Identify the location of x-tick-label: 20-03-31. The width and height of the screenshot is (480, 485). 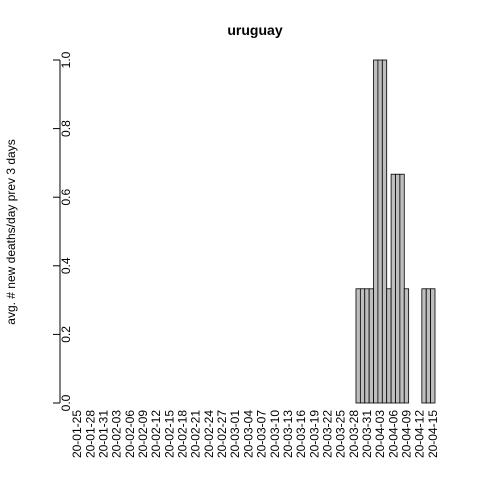
(367, 434).